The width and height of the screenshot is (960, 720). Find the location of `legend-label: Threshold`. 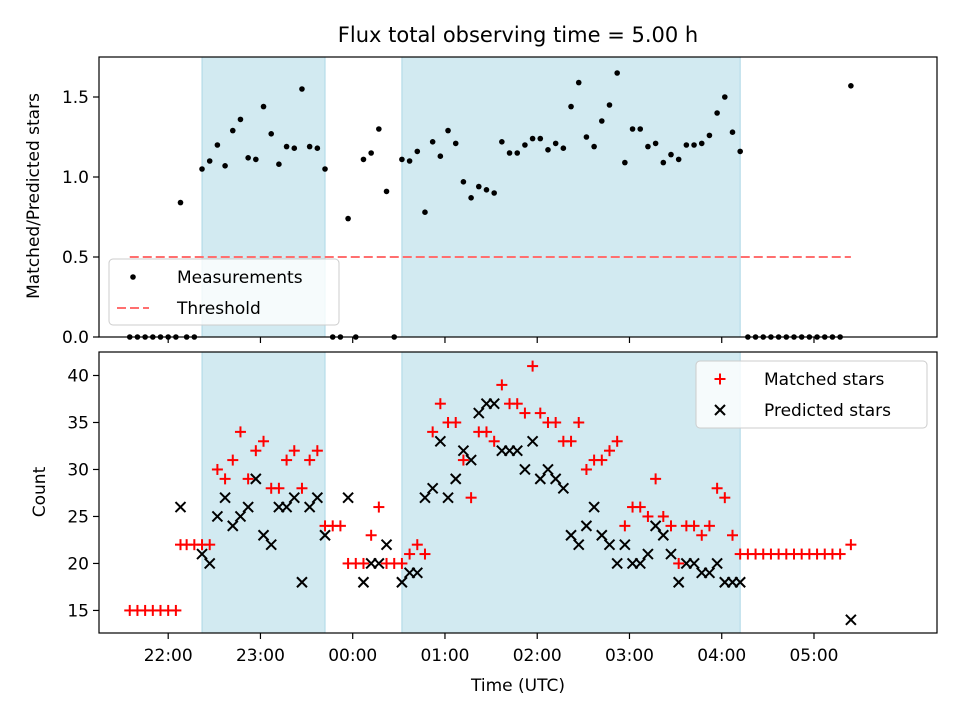

legend-label: Threshold is located at coordinates (218, 309).